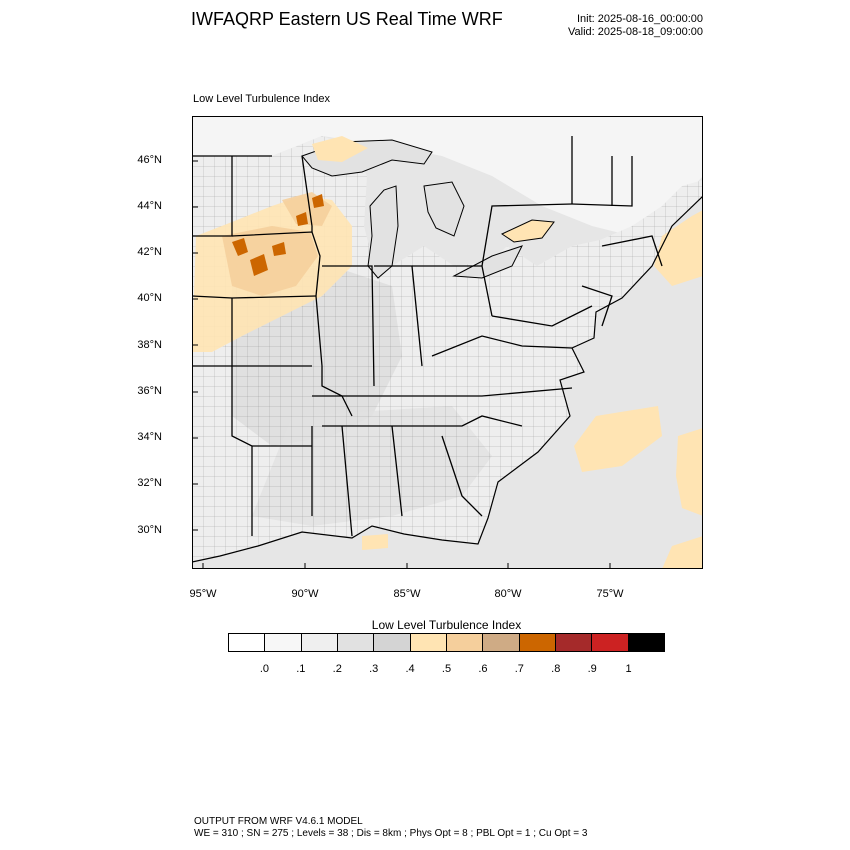 This screenshot has height=850, width=850. I want to click on colorbar, so click(446, 642).